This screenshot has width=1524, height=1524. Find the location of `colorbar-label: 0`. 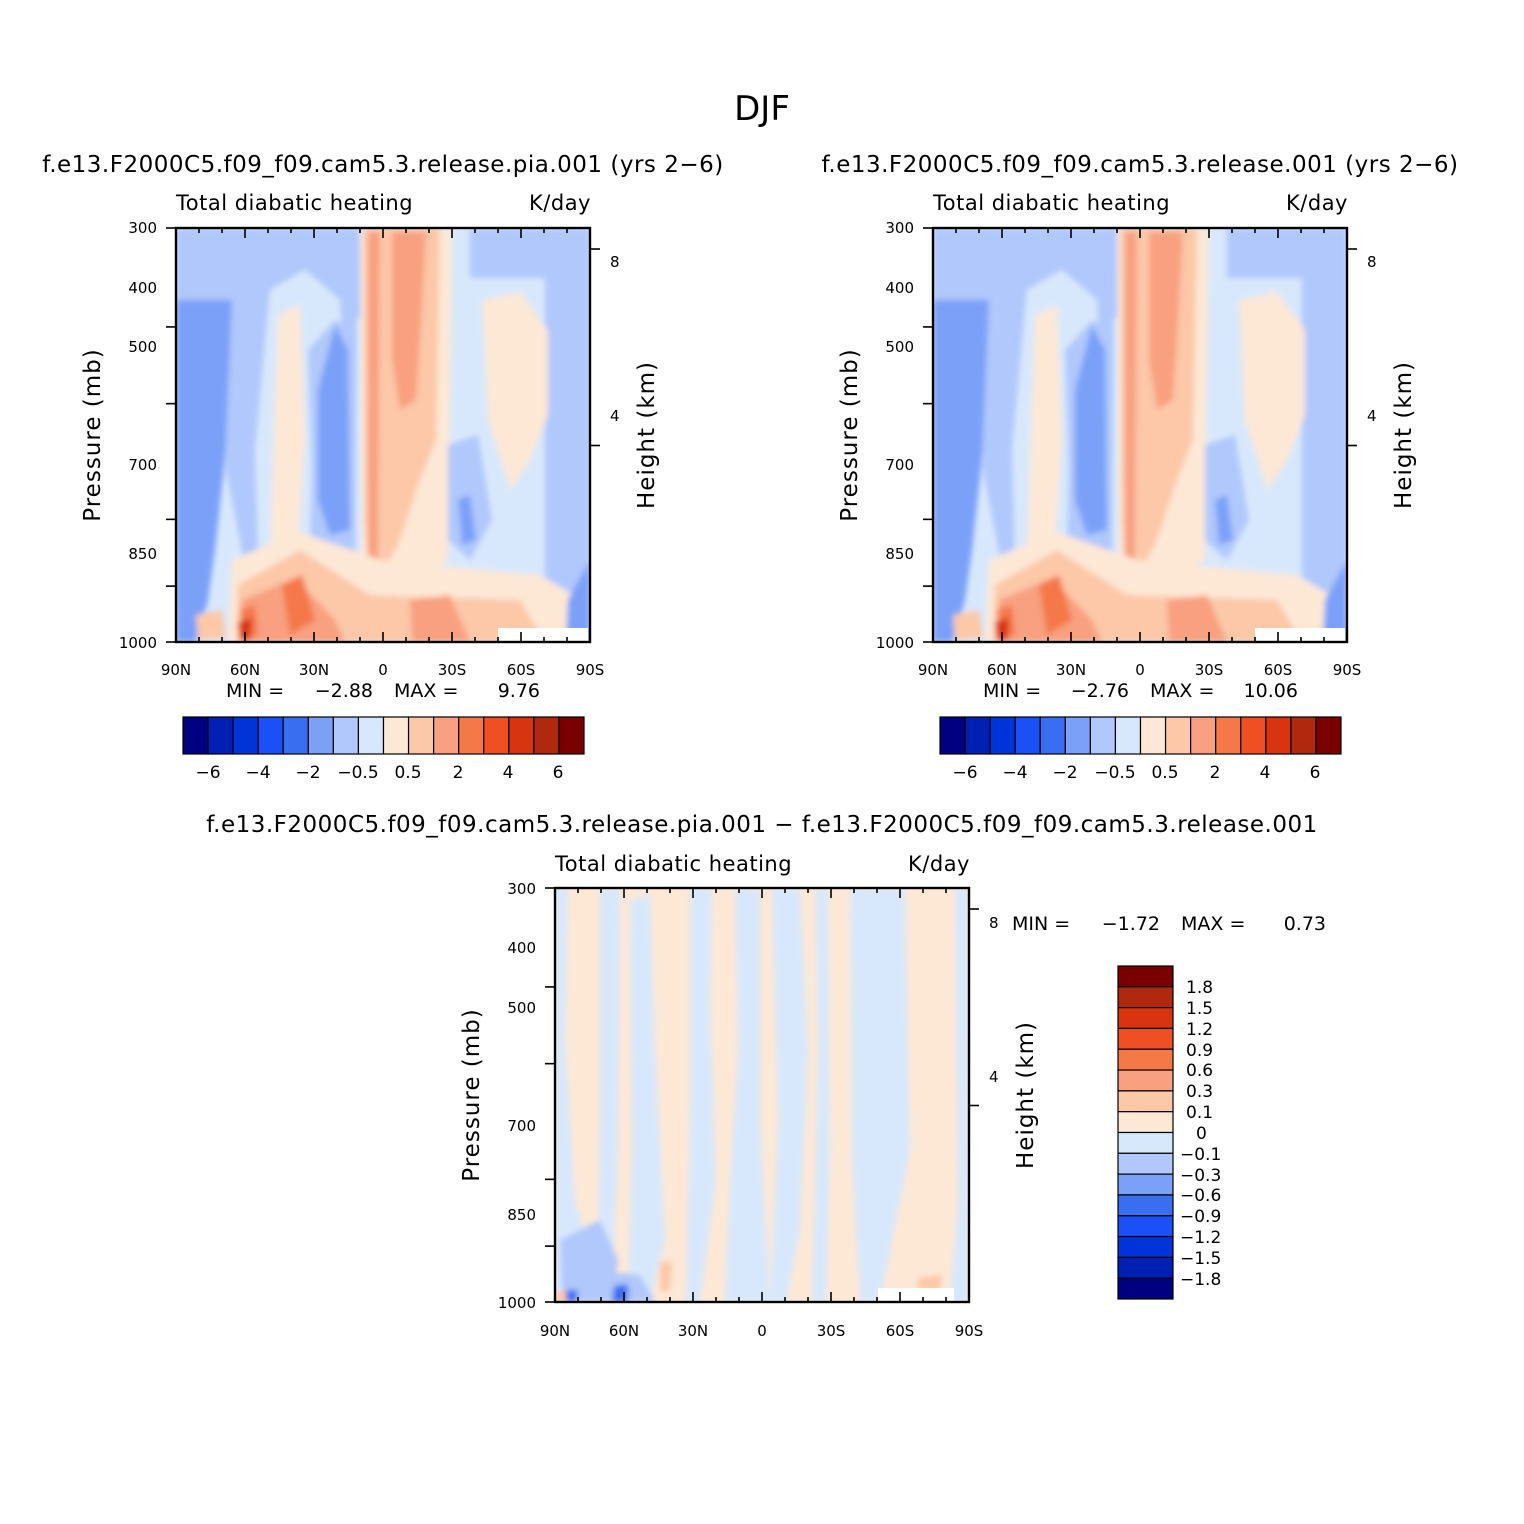

colorbar-label: 0 is located at coordinates (1201, 1134).